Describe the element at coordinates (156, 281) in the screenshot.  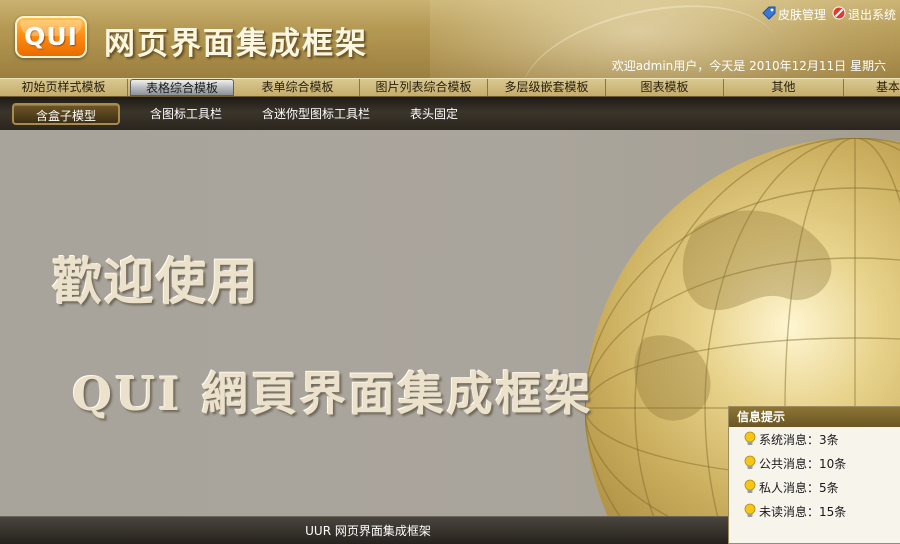
I see `welcome-heading: 歡迎使用` at that location.